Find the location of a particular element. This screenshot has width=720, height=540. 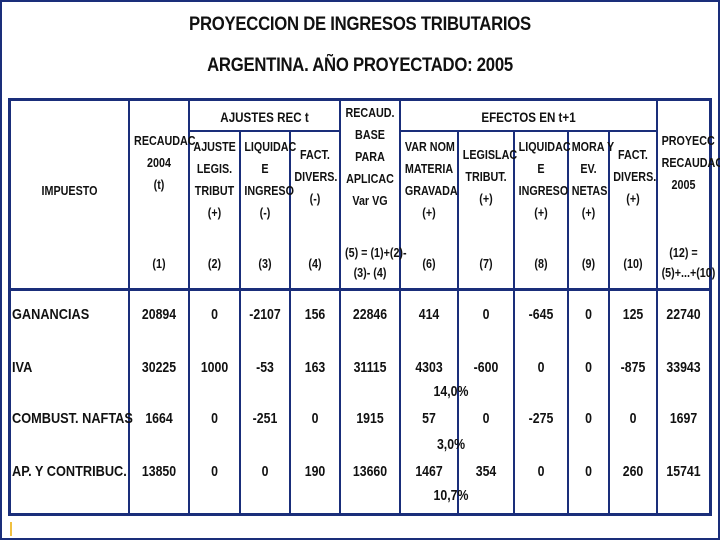

column-header-line: (t) is located at coordinates (159, 185).